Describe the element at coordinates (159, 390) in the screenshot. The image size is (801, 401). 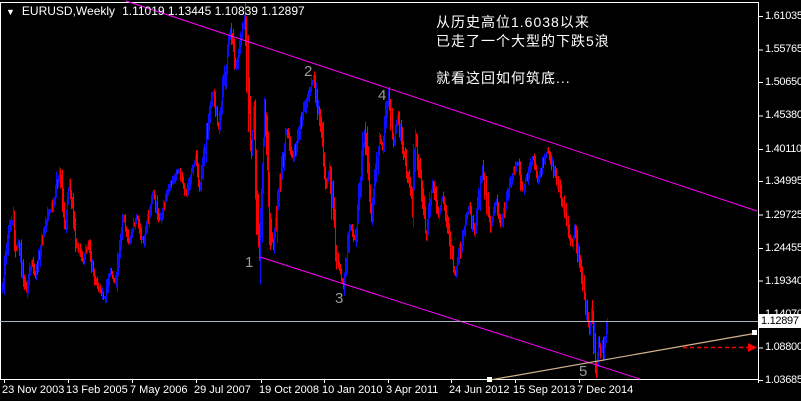
I see `time-axis-label: 7 May 2006` at that location.